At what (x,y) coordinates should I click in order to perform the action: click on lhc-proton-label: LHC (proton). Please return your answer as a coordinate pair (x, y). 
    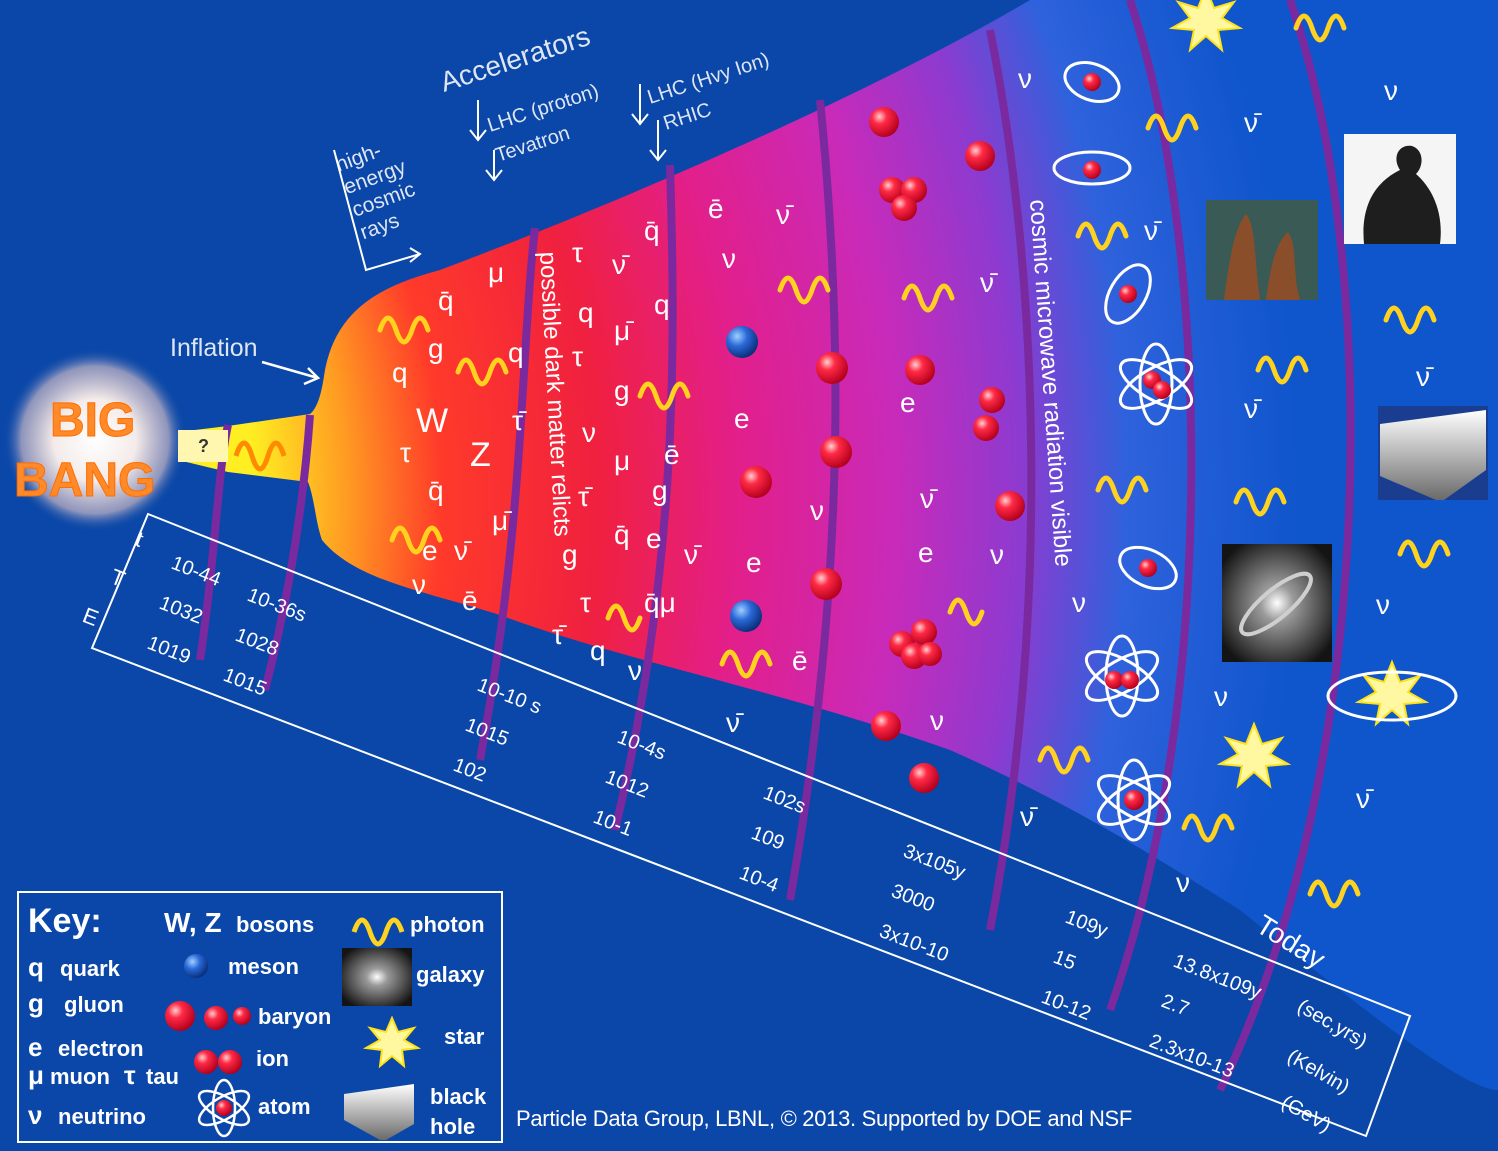
    Looking at the image, I should click on (543, 108).